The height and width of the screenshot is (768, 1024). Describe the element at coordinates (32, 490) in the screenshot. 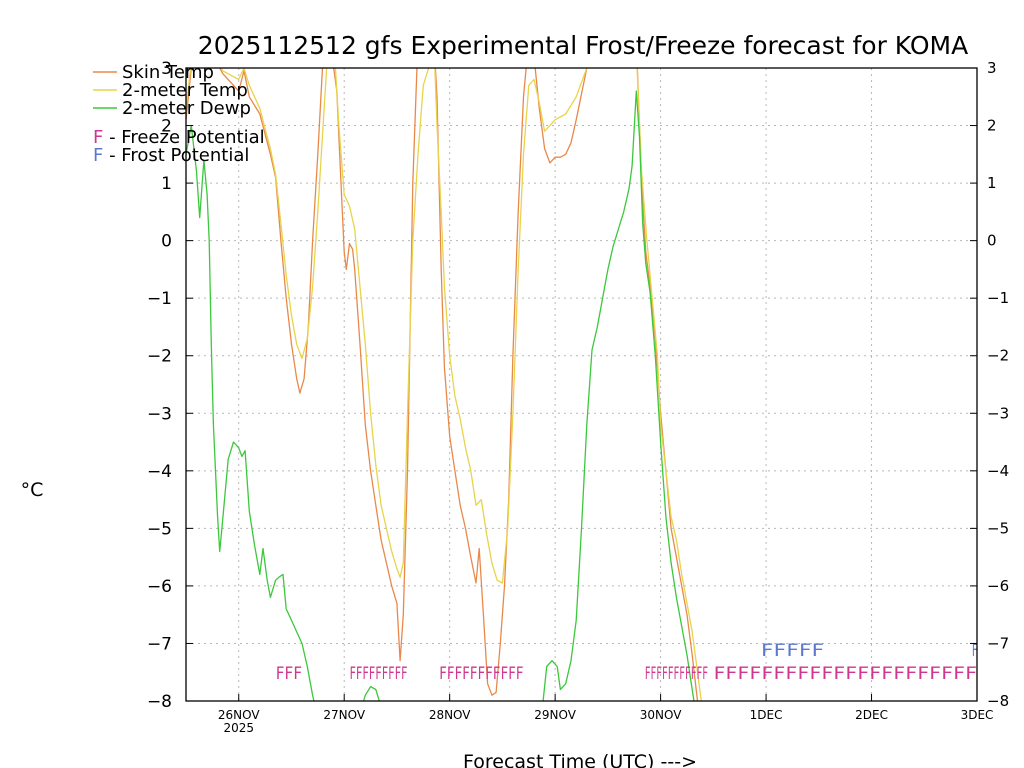

I see `y-axis-label: °C` at that location.